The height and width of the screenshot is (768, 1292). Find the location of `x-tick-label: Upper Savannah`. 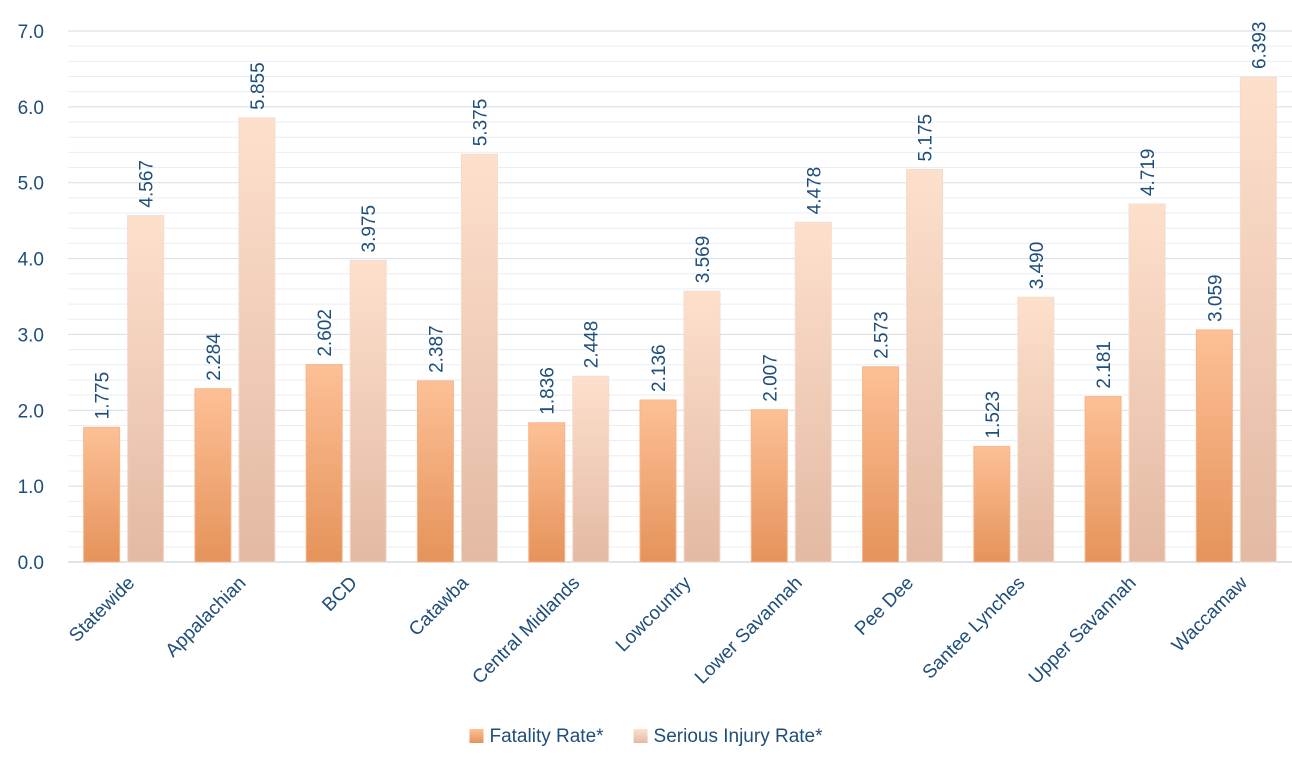

x-tick-label: Upper Savannah is located at coordinates (1083, 631).